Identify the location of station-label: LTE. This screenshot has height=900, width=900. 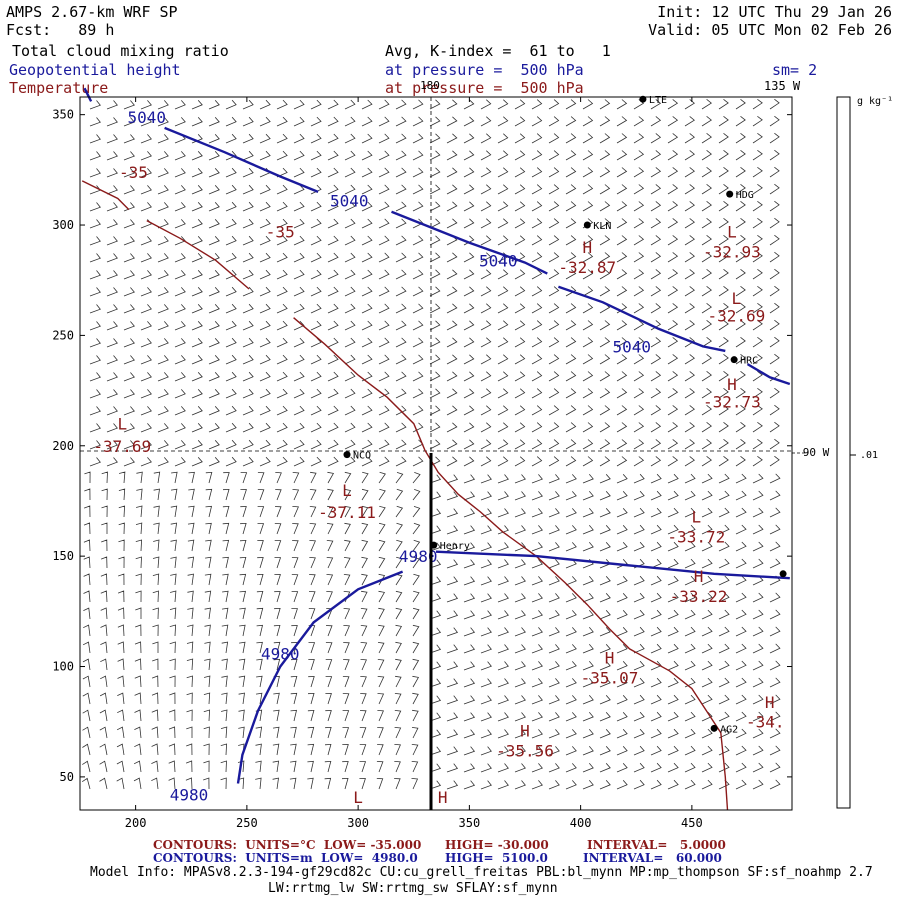
(658, 100).